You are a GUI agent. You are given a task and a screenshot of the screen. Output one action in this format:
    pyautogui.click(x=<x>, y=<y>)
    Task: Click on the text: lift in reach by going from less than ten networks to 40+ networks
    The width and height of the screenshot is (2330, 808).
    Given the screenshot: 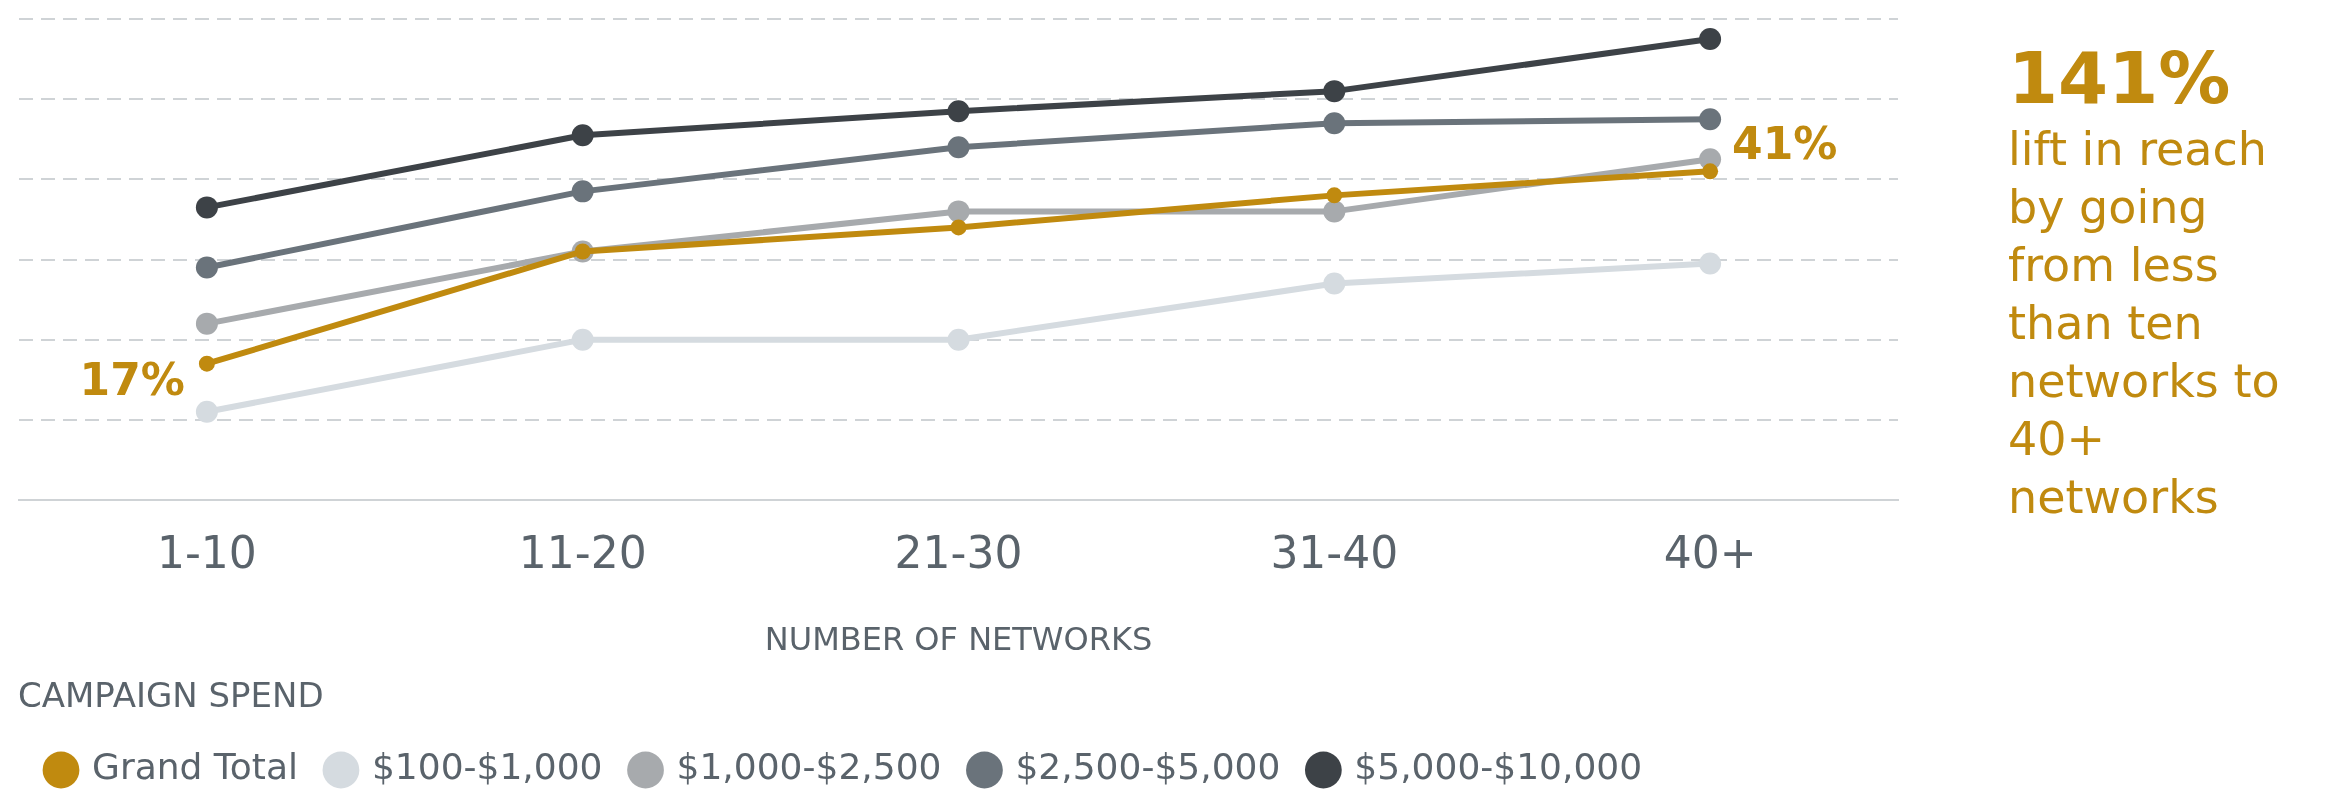 What is the action you would take?
    pyautogui.click(x=2144, y=322)
    